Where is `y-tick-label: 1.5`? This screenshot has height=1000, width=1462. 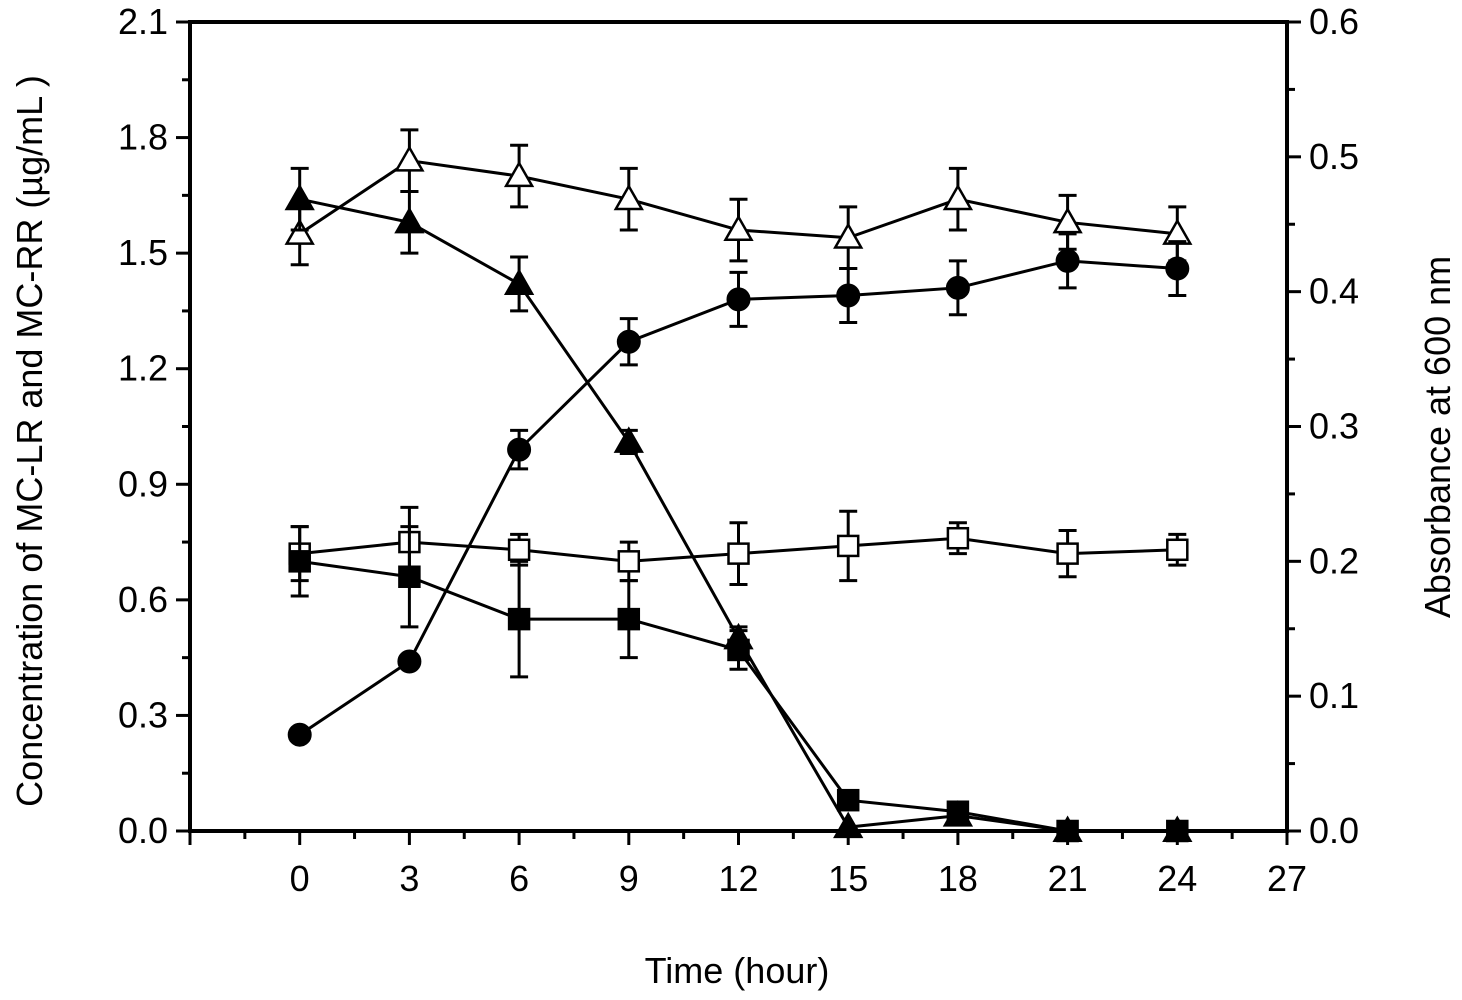 y-tick-label: 1.5 is located at coordinates (143, 252).